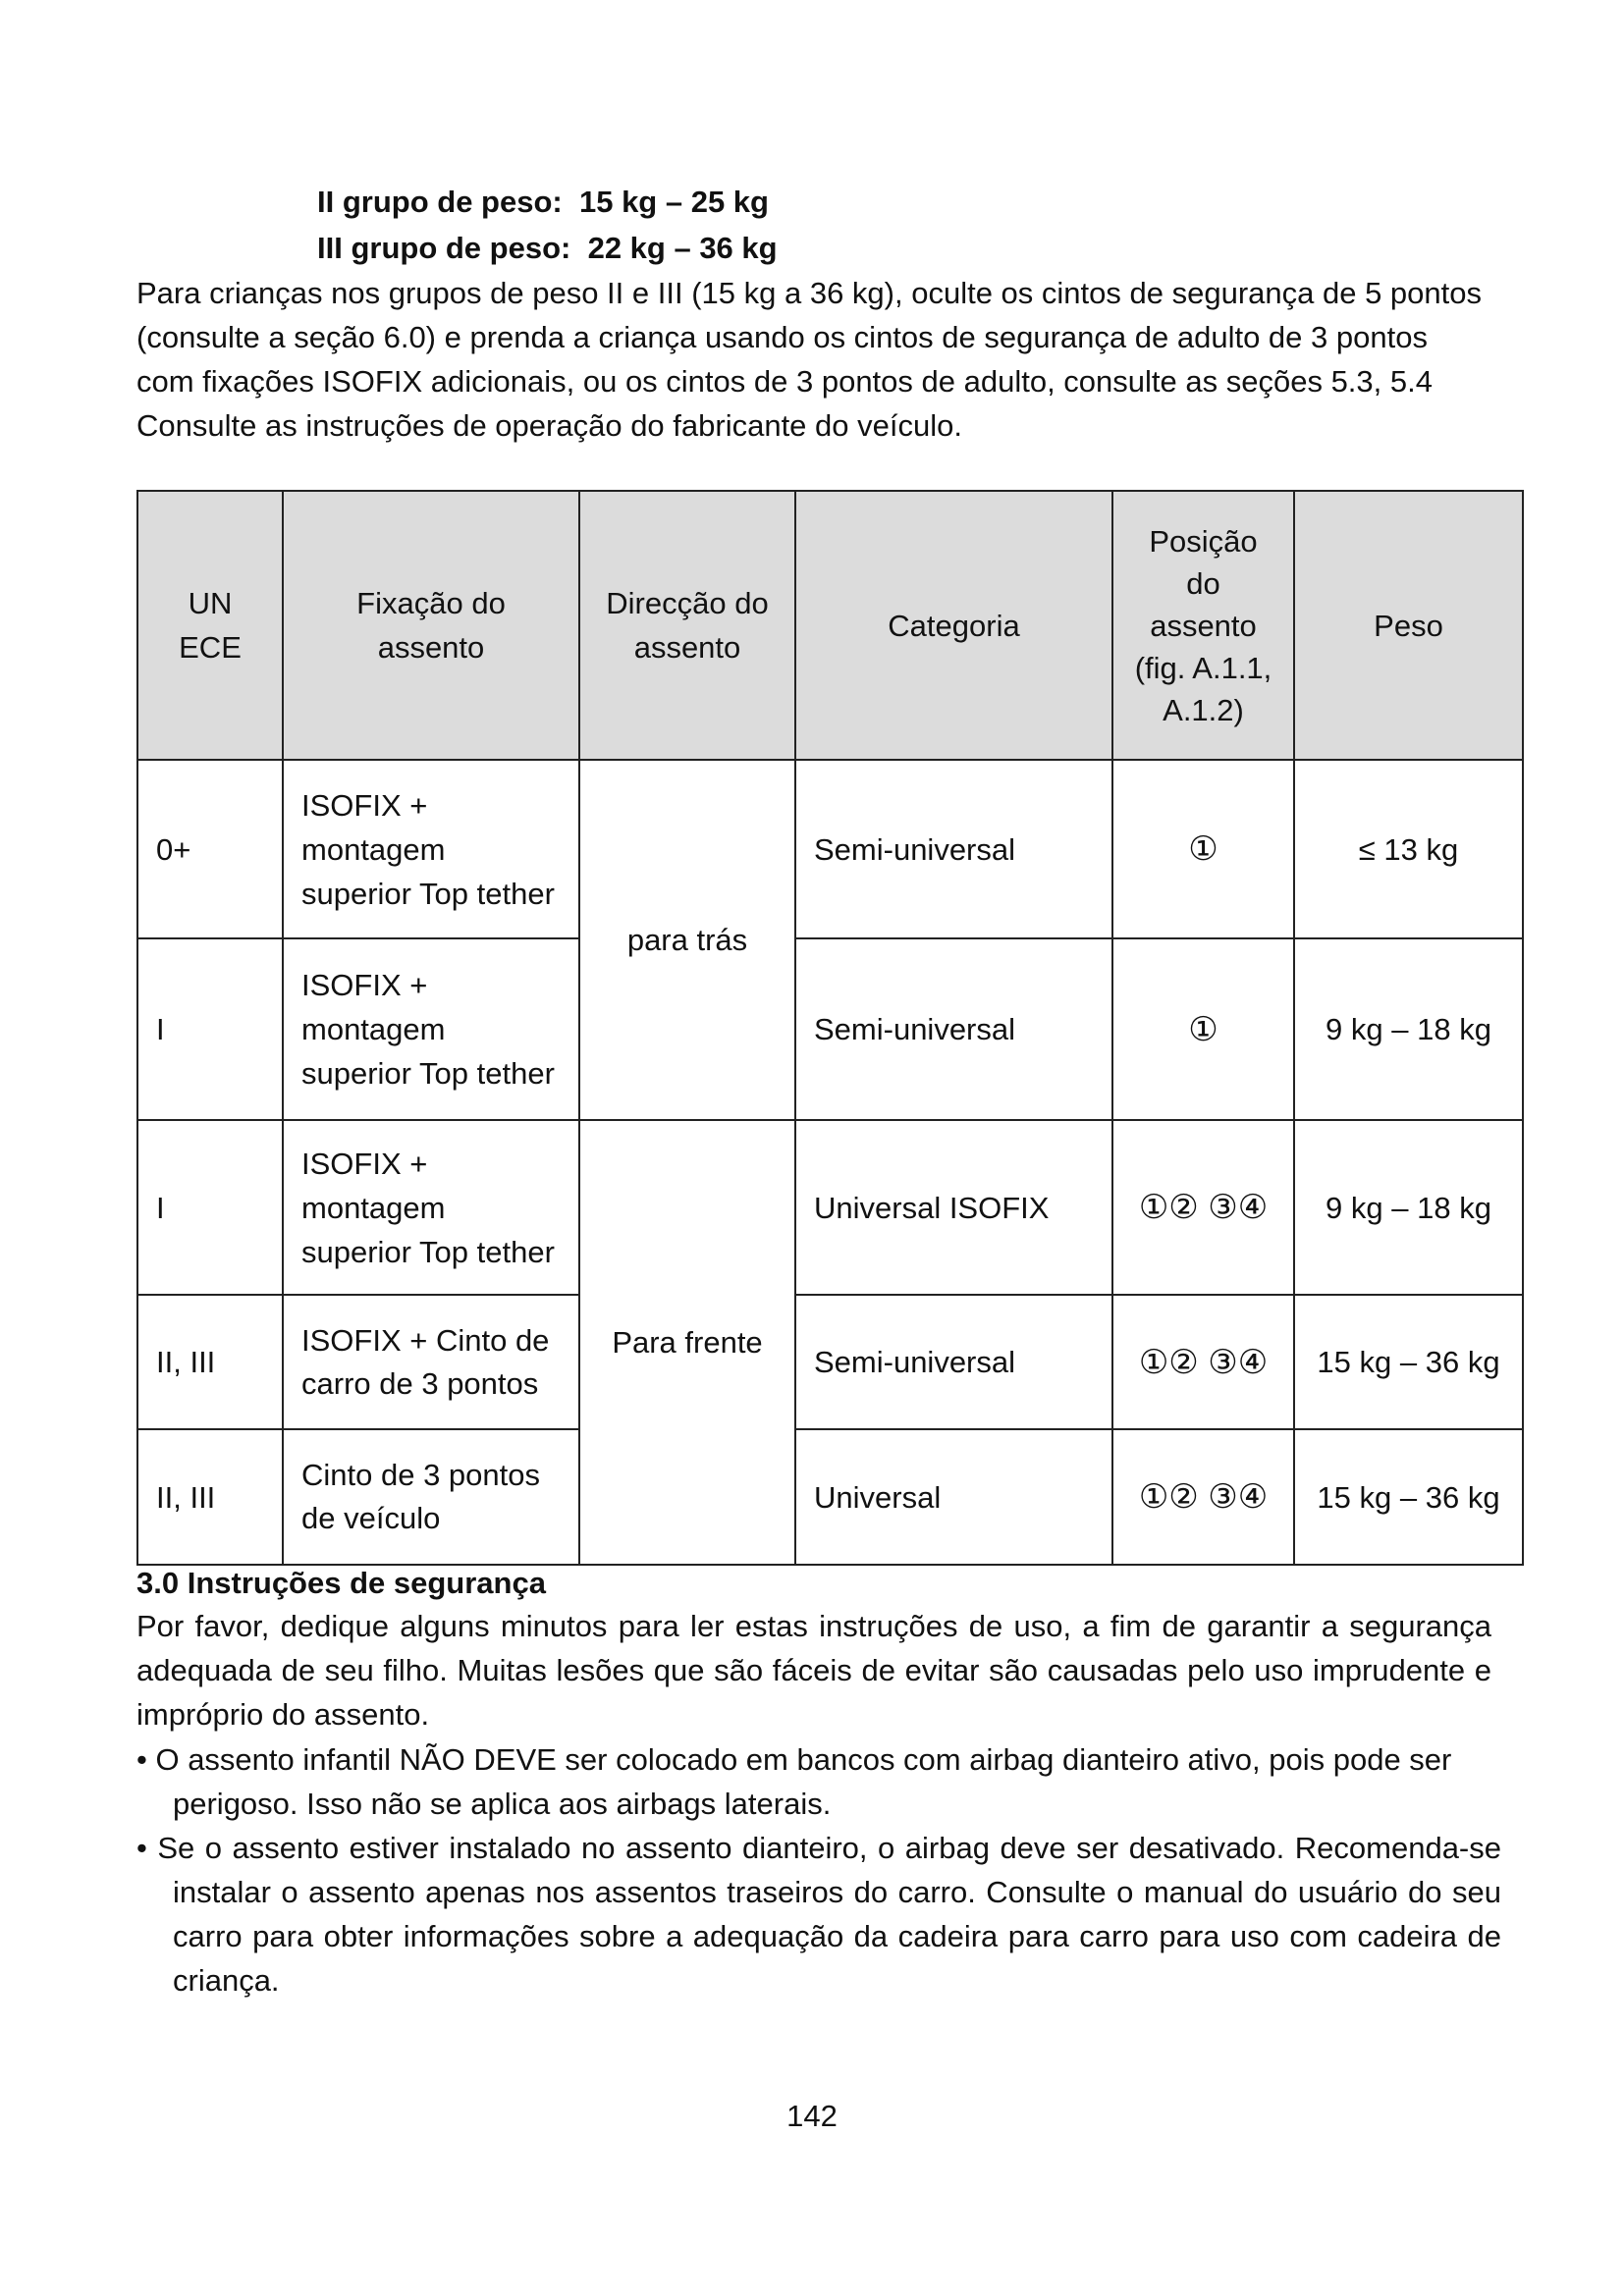 The height and width of the screenshot is (2296, 1624). I want to click on header-position: Posição do assento (fig. A.1.1, A.1.2), so click(1203, 625).